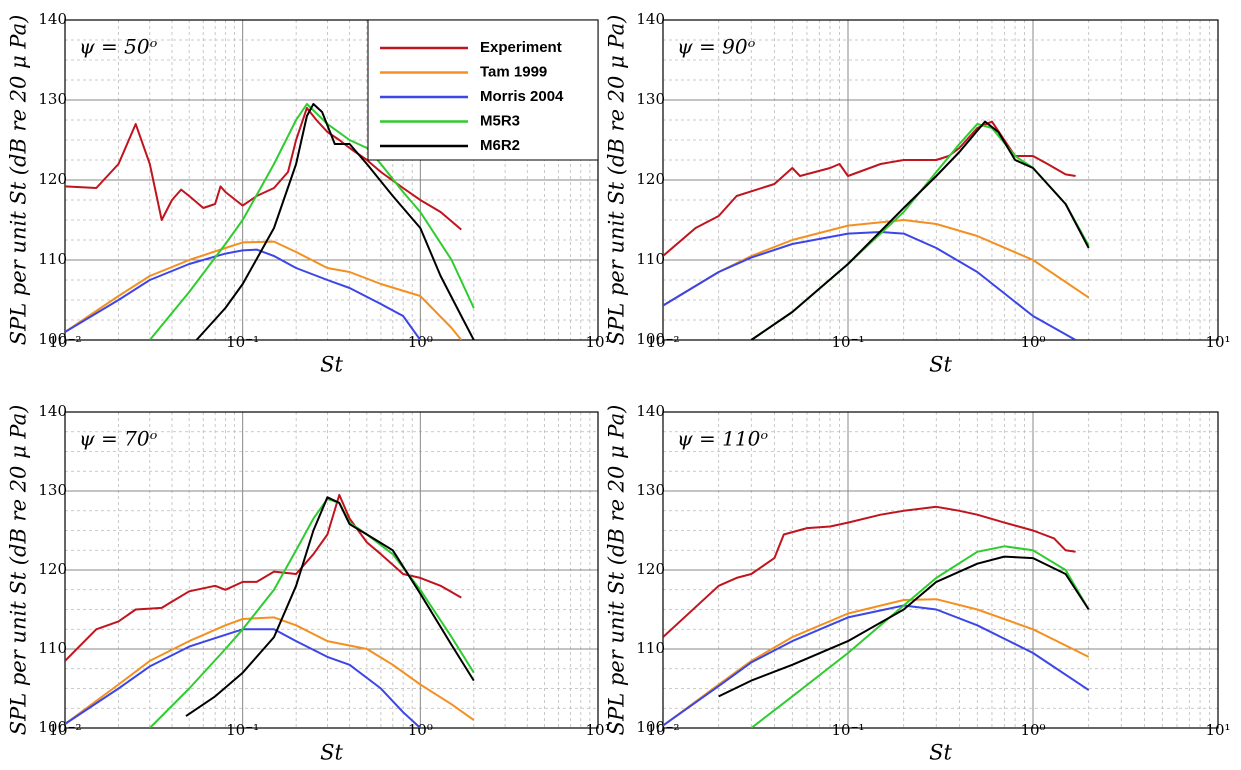 The image size is (1241, 770). I want to click on legend-label: M5R3, so click(500, 120).